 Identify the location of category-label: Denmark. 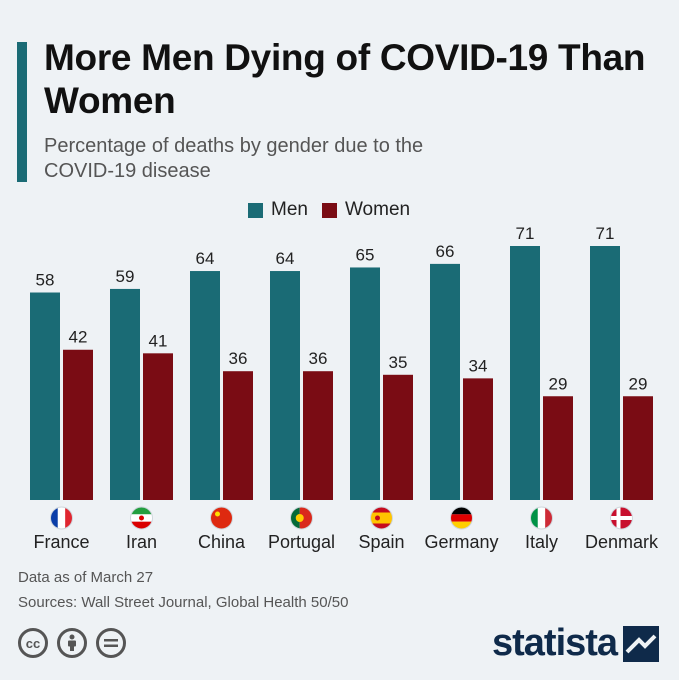
(622, 542).